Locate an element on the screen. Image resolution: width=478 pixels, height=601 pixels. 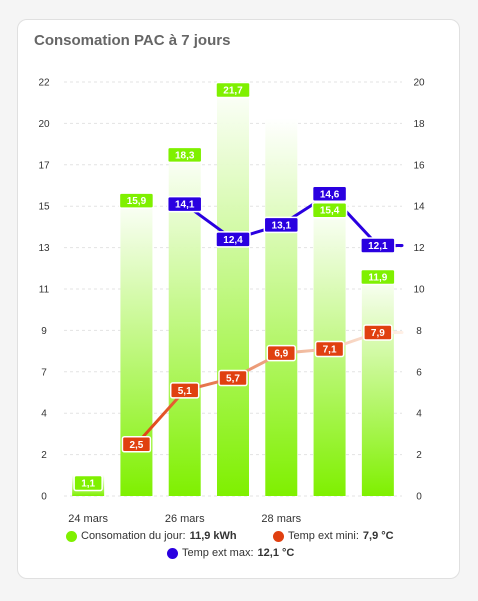
temp-max-line-data-label-text: 13,1 is located at coordinates (282, 225).